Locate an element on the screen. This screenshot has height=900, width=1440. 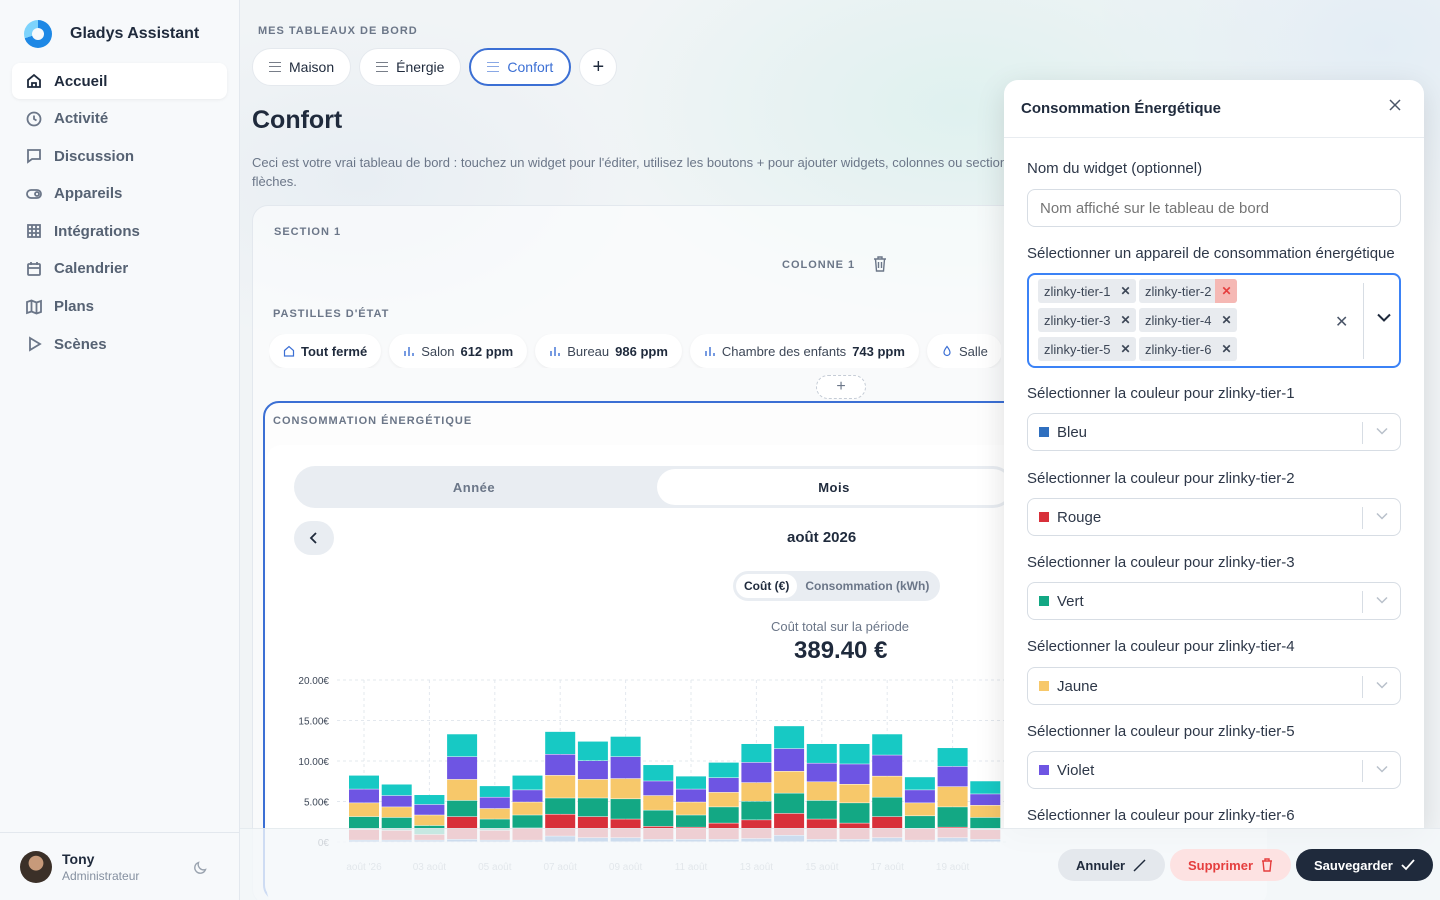
segment-year: Année is located at coordinates (474, 487).